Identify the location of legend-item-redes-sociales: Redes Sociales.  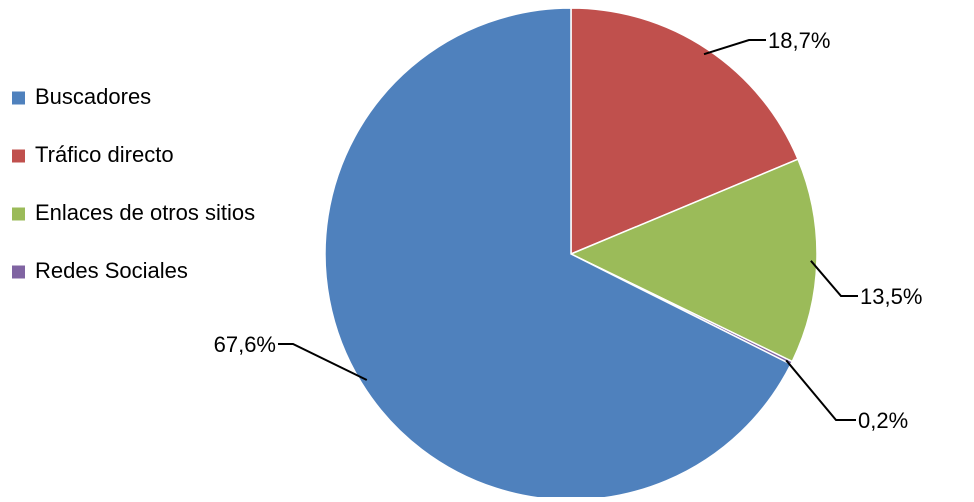
(100, 270).